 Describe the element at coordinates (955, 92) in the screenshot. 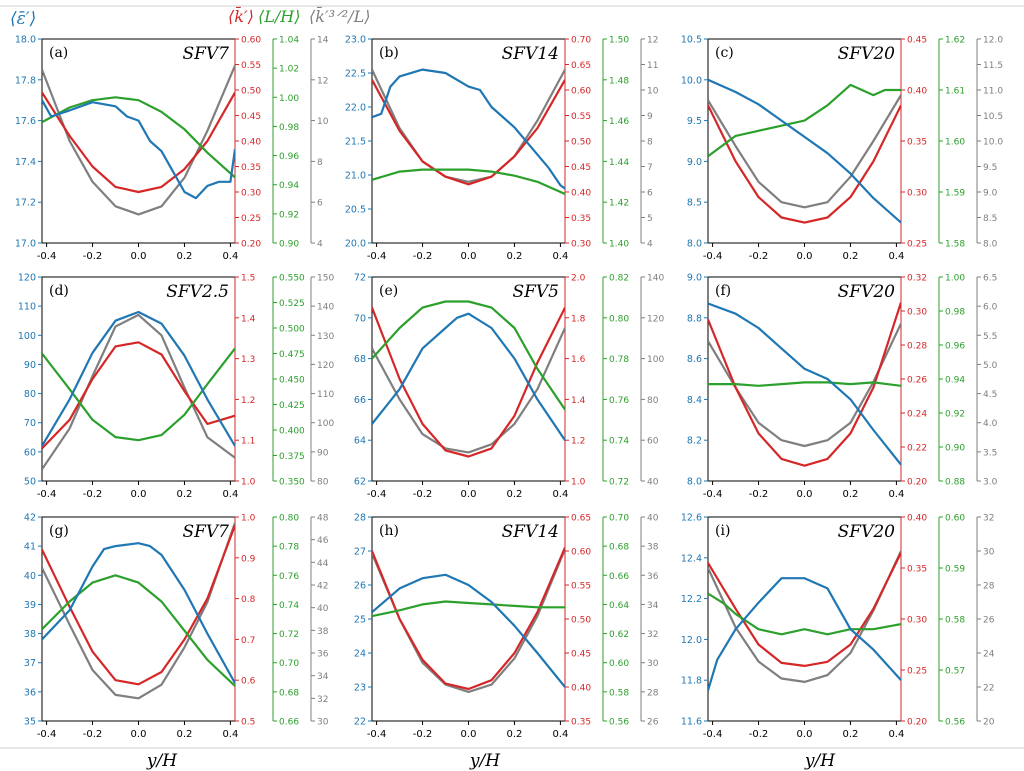

I see `lh-tick-label: 1.61` at that location.